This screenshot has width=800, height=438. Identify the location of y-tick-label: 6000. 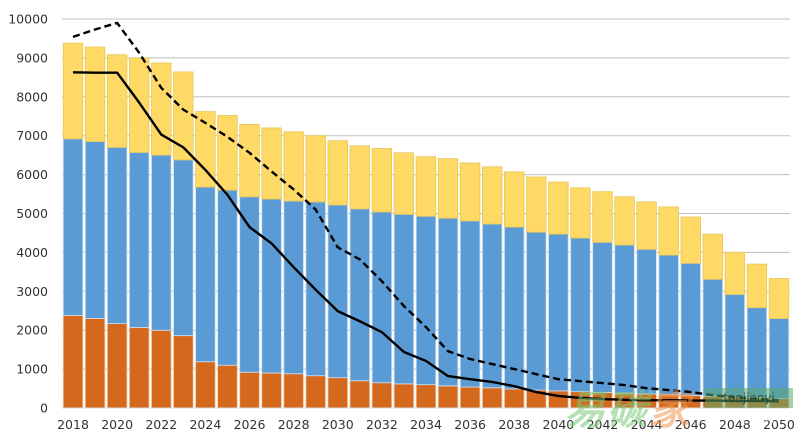
(32, 174).